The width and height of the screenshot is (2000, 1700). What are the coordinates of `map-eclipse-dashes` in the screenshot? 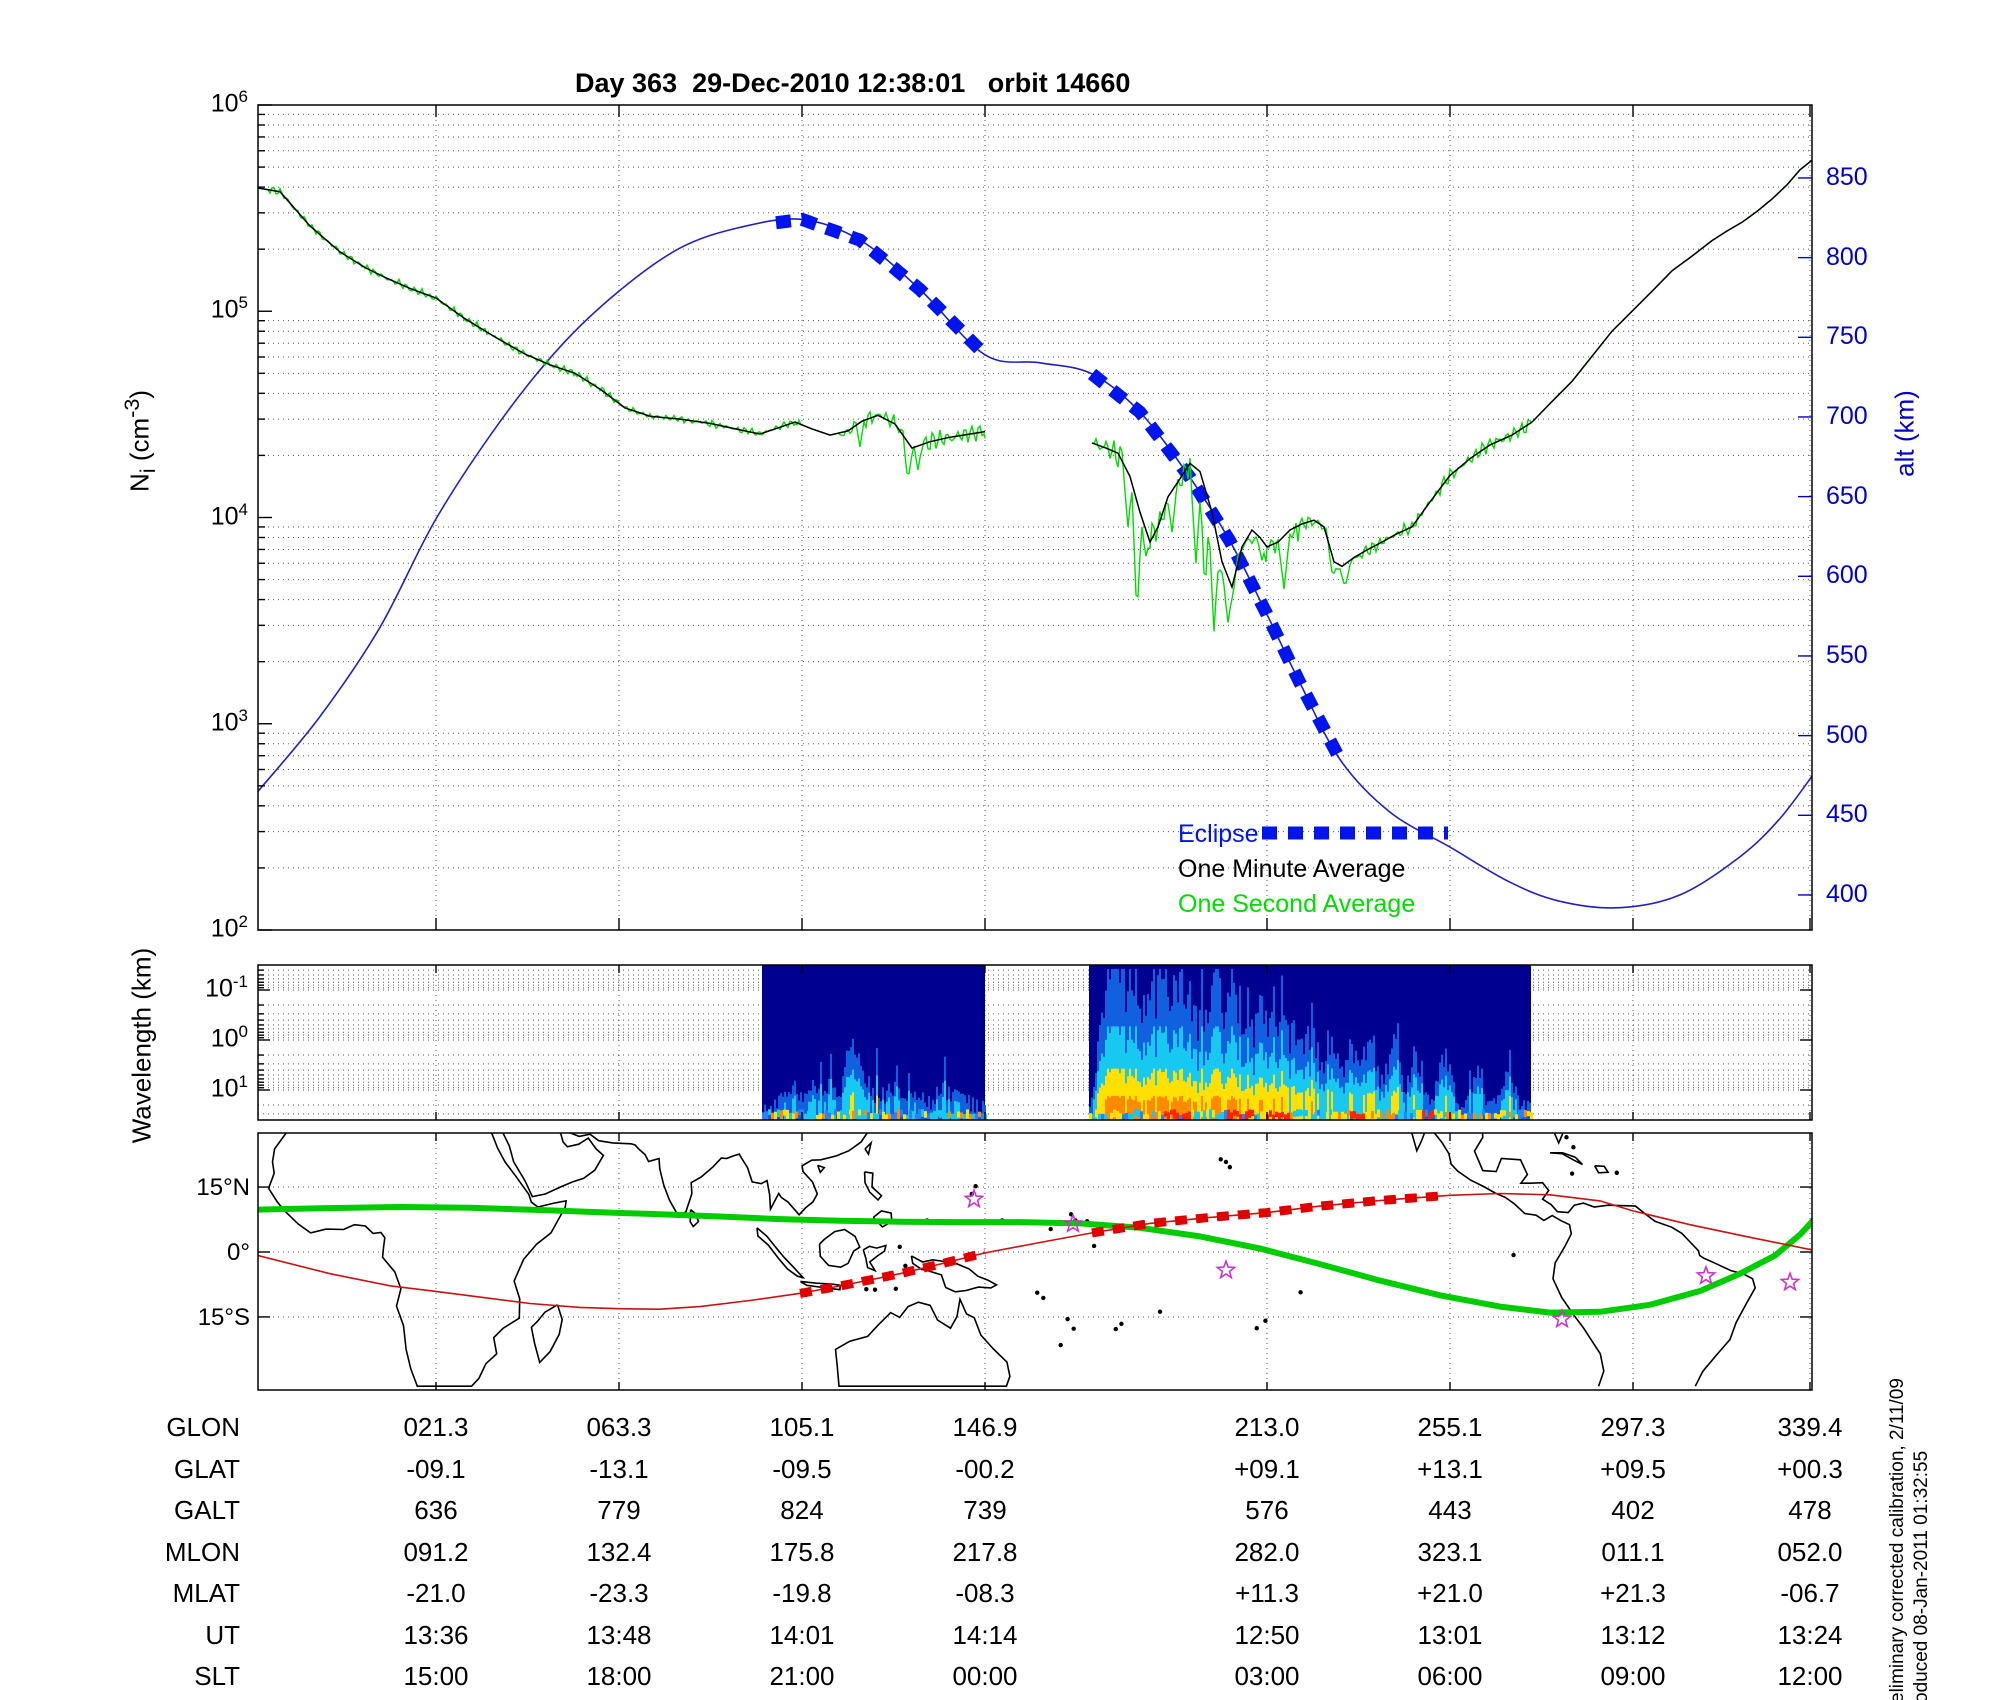 It's located at (1268, 1214).